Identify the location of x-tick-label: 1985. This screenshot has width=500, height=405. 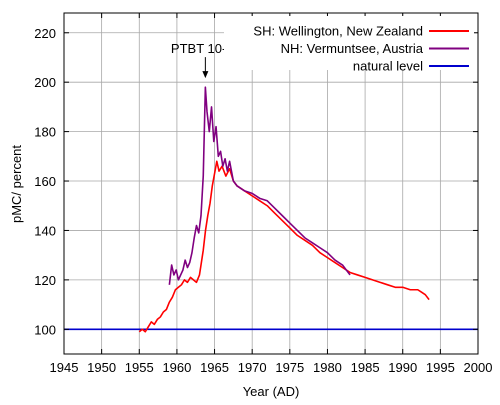
(365, 367).